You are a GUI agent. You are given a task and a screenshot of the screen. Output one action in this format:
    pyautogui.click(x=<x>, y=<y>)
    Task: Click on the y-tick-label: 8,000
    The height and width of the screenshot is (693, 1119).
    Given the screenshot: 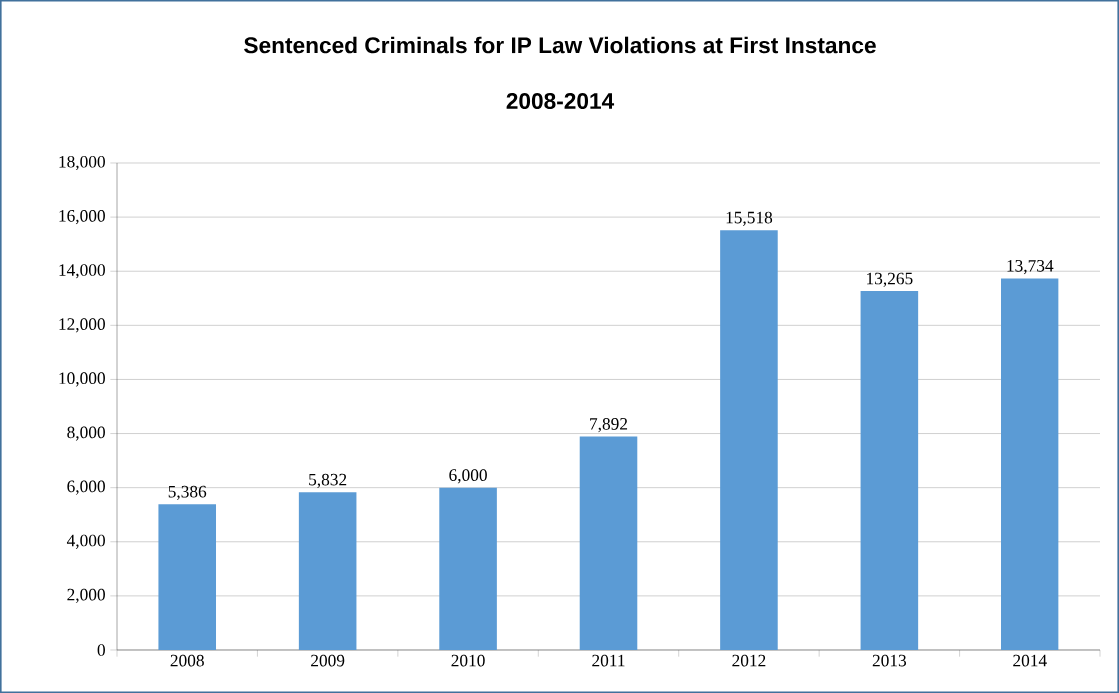 What is the action you would take?
    pyautogui.click(x=86, y=433)
    